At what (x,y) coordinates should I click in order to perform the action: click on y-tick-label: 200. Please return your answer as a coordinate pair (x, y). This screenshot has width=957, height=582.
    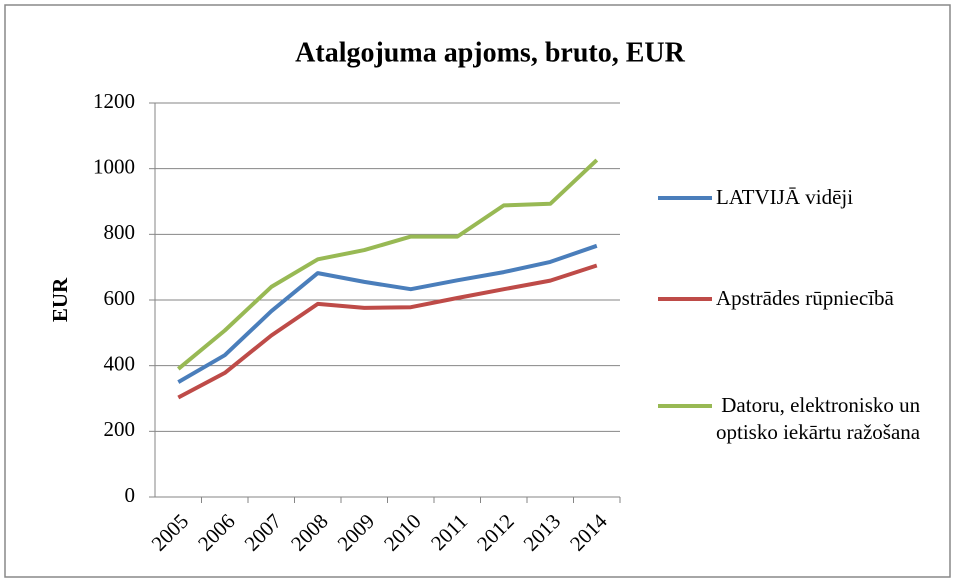
    Looking at the image, I should click on (120, 429).